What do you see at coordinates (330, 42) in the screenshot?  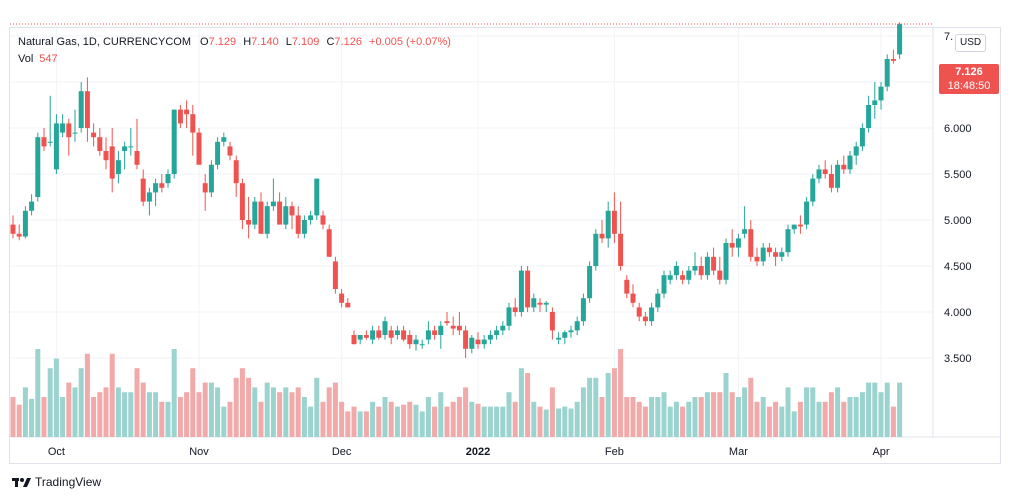 I see `close-label: C` at bounding box center [330, 42].